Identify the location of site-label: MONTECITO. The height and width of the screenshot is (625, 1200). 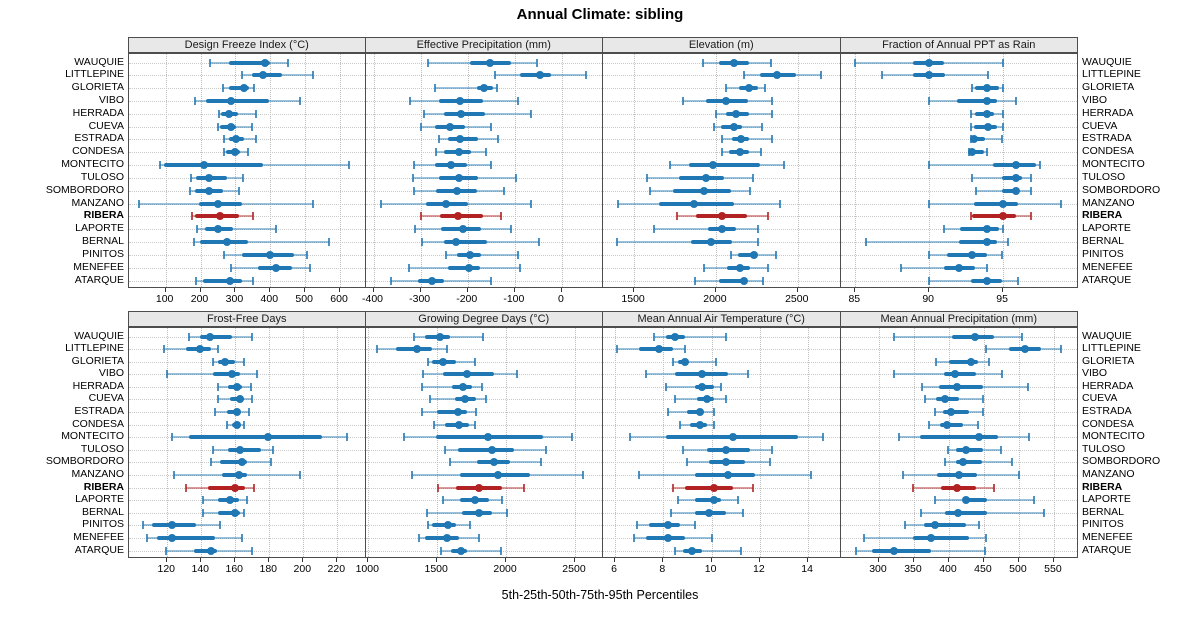
(1113, 164).